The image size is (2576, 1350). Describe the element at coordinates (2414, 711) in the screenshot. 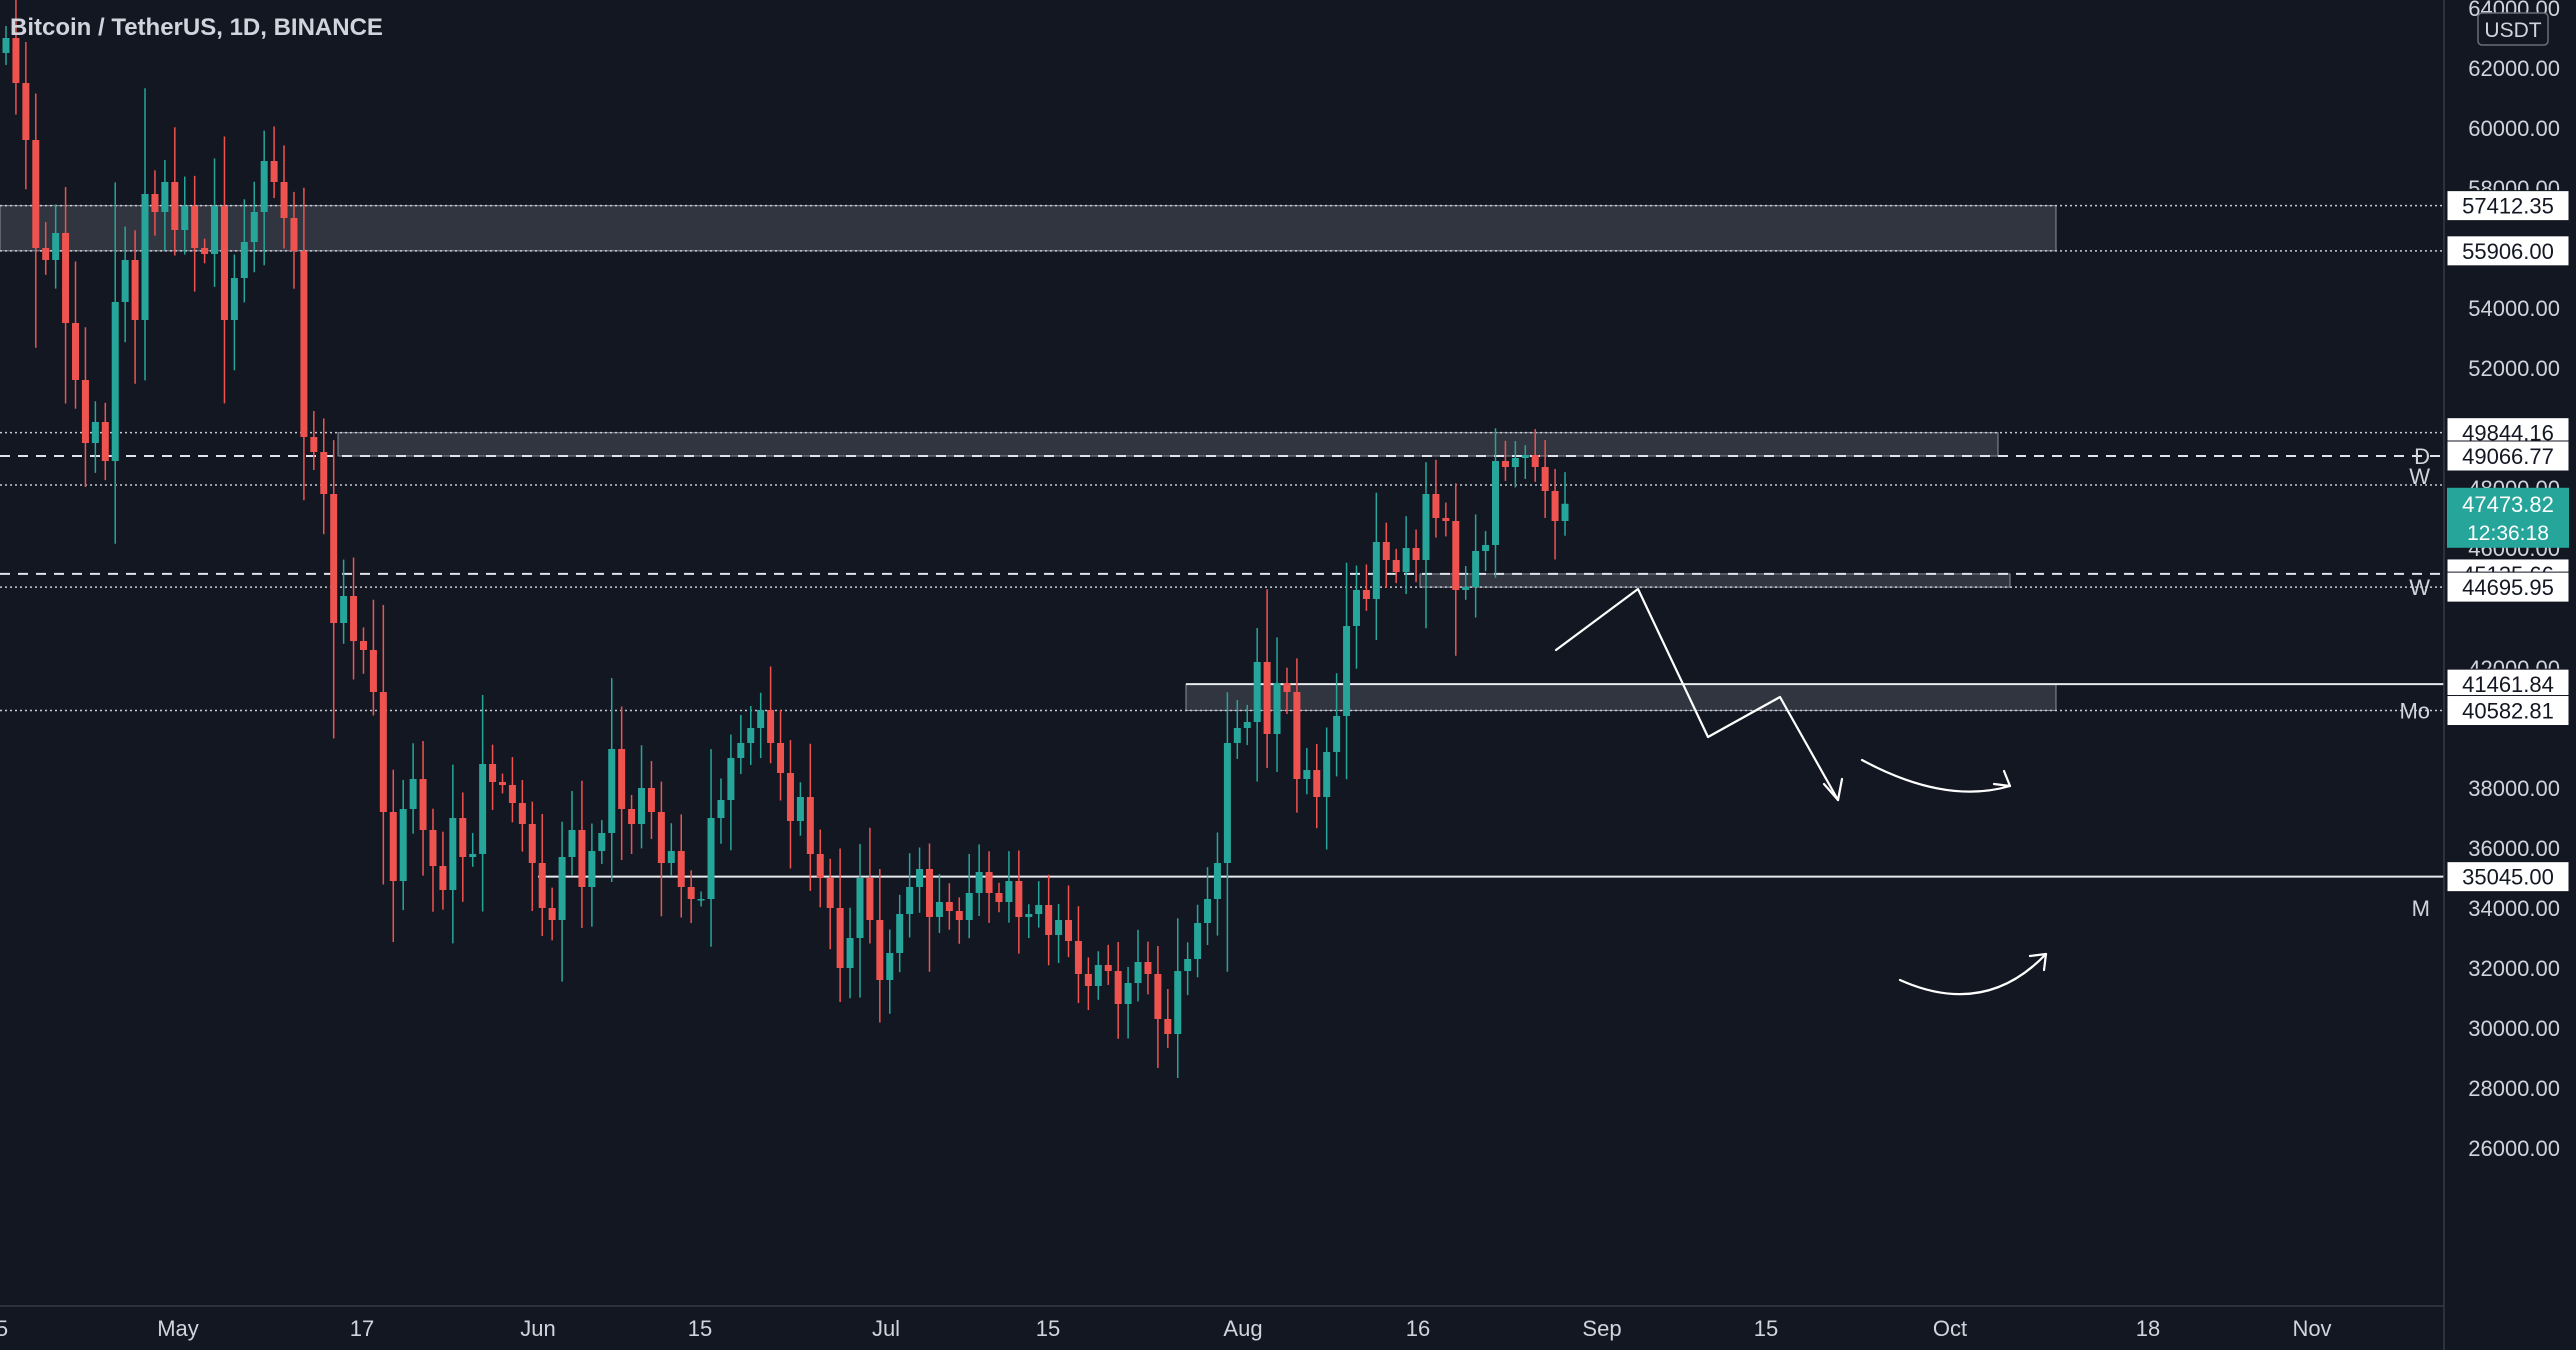

I see `level-tag: Mo` at that location.